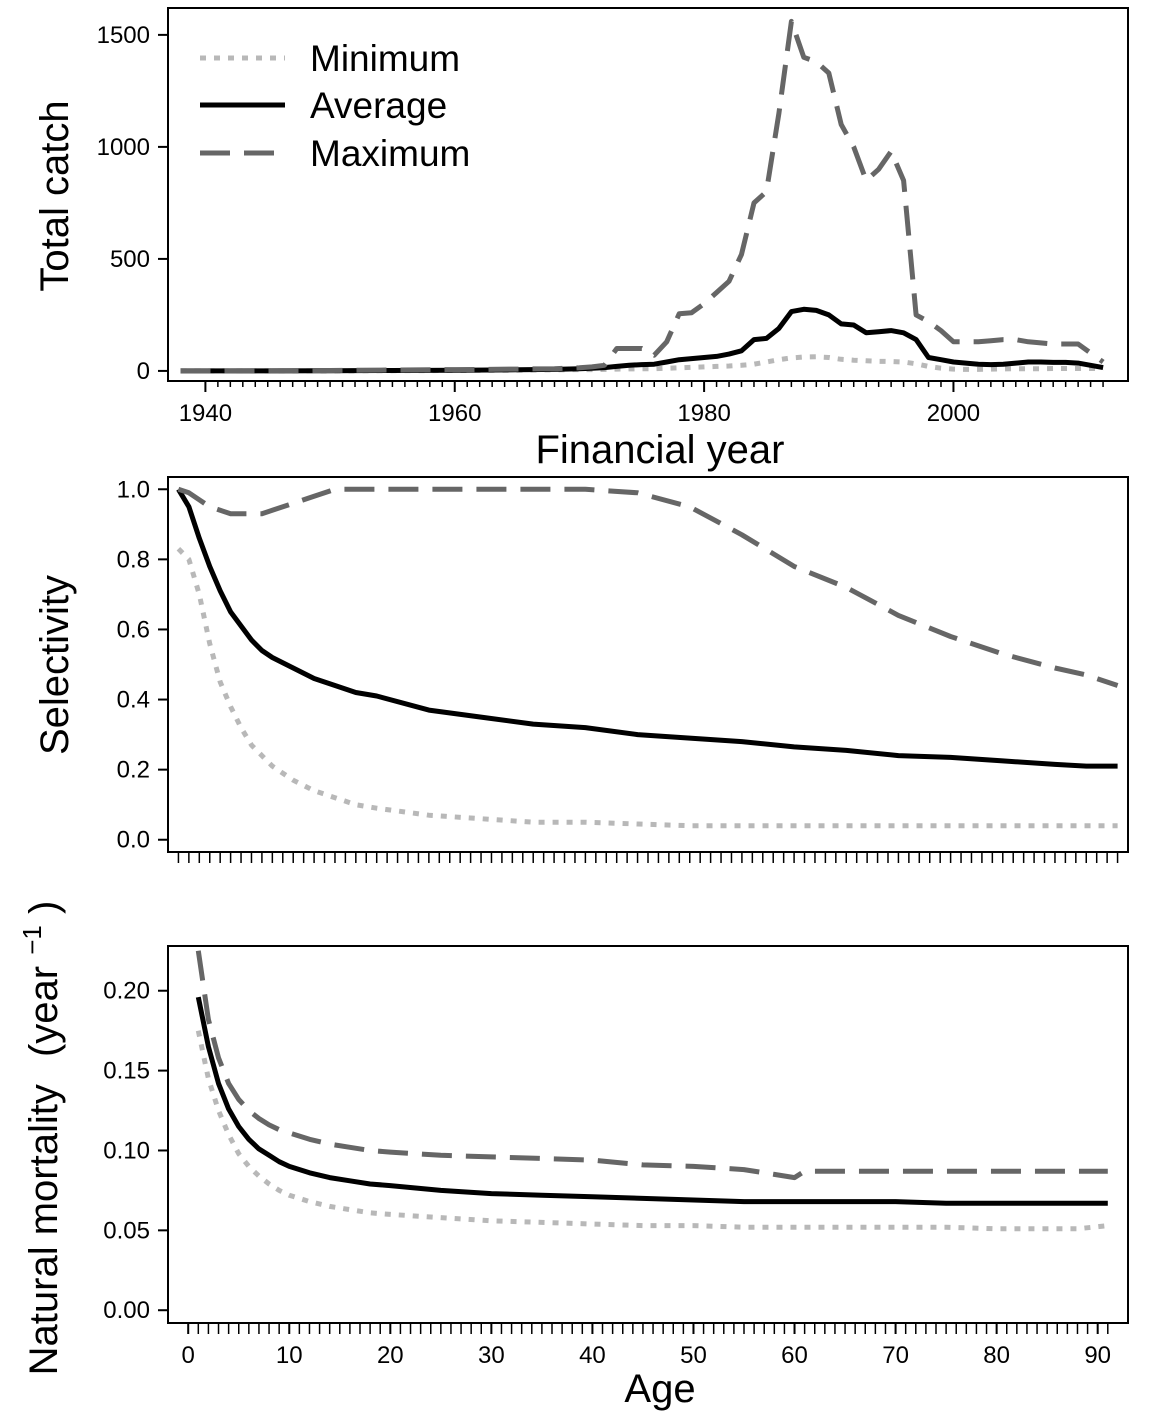  Describe the element at coordinates (44, 907) in the screenshot. I see `mortality-y-axis-unit-close: )` at that location.